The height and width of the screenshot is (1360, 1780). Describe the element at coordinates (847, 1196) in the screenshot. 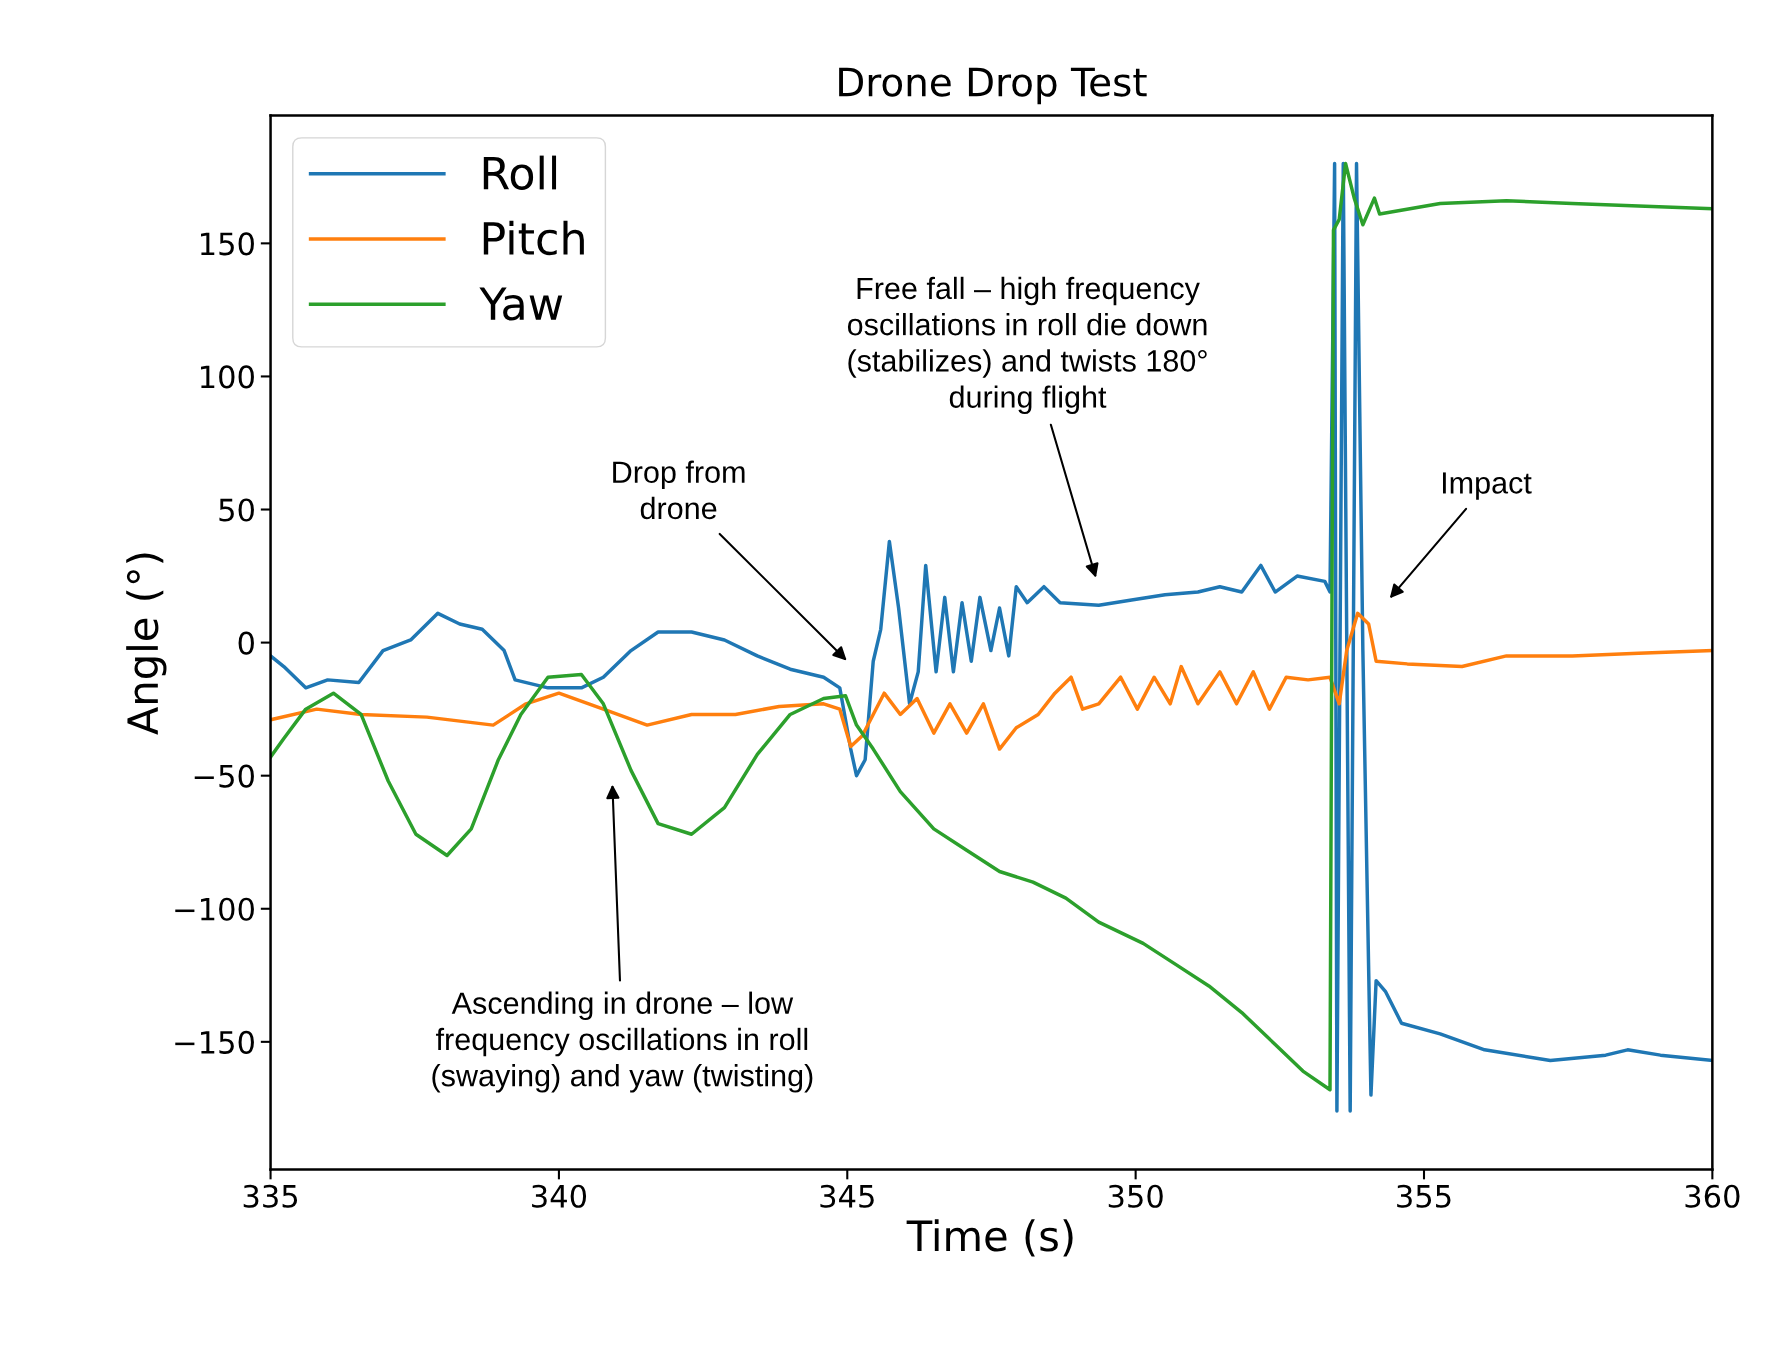

I see `x-tick-label: 345` at that location.